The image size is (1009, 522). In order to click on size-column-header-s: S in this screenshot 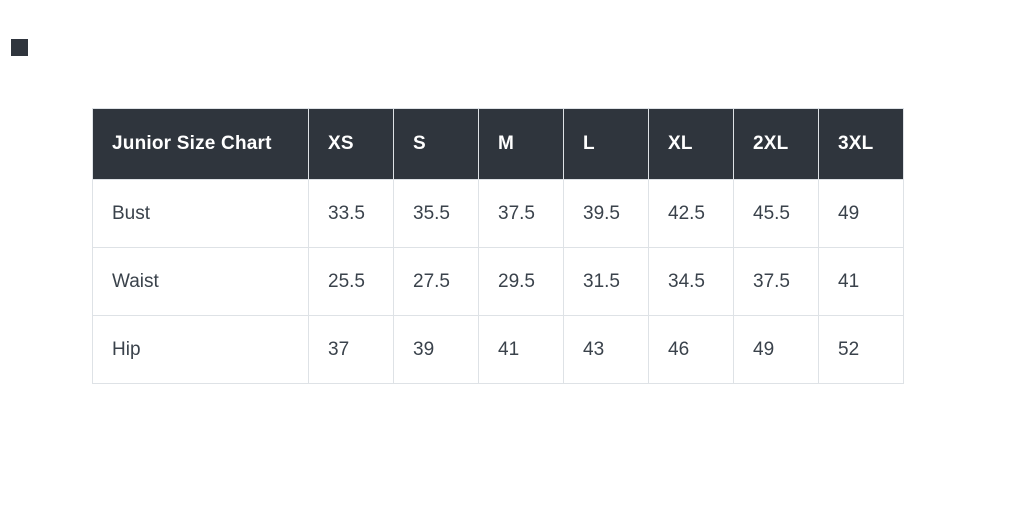, I will do `click(436, 144)`.